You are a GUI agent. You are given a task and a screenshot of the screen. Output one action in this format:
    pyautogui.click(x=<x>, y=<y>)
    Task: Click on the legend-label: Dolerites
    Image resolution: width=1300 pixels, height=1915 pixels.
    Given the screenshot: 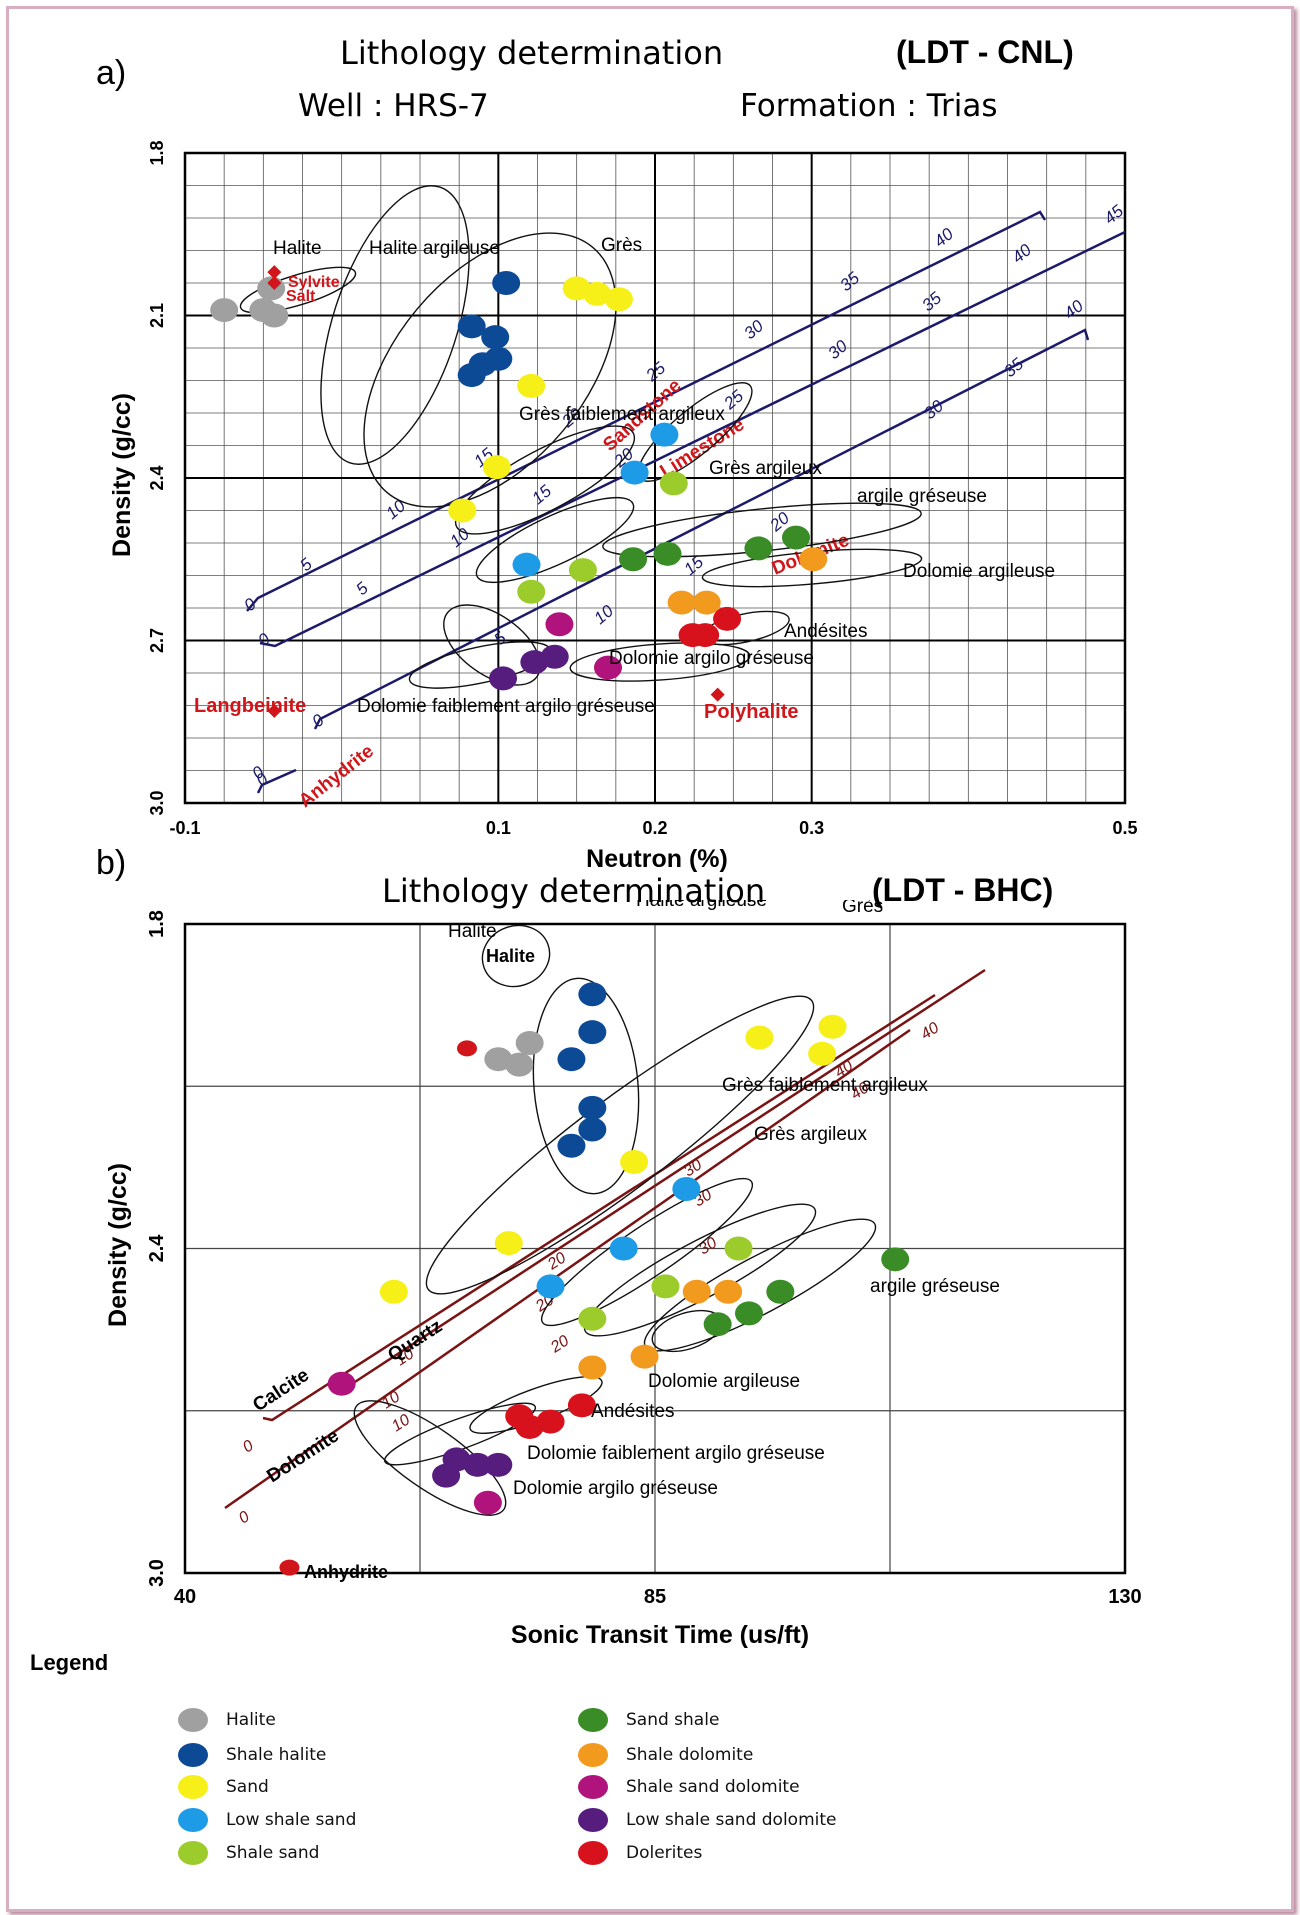 What is the action you would take?
    pyautogui.click(x=664, y=1853)
    